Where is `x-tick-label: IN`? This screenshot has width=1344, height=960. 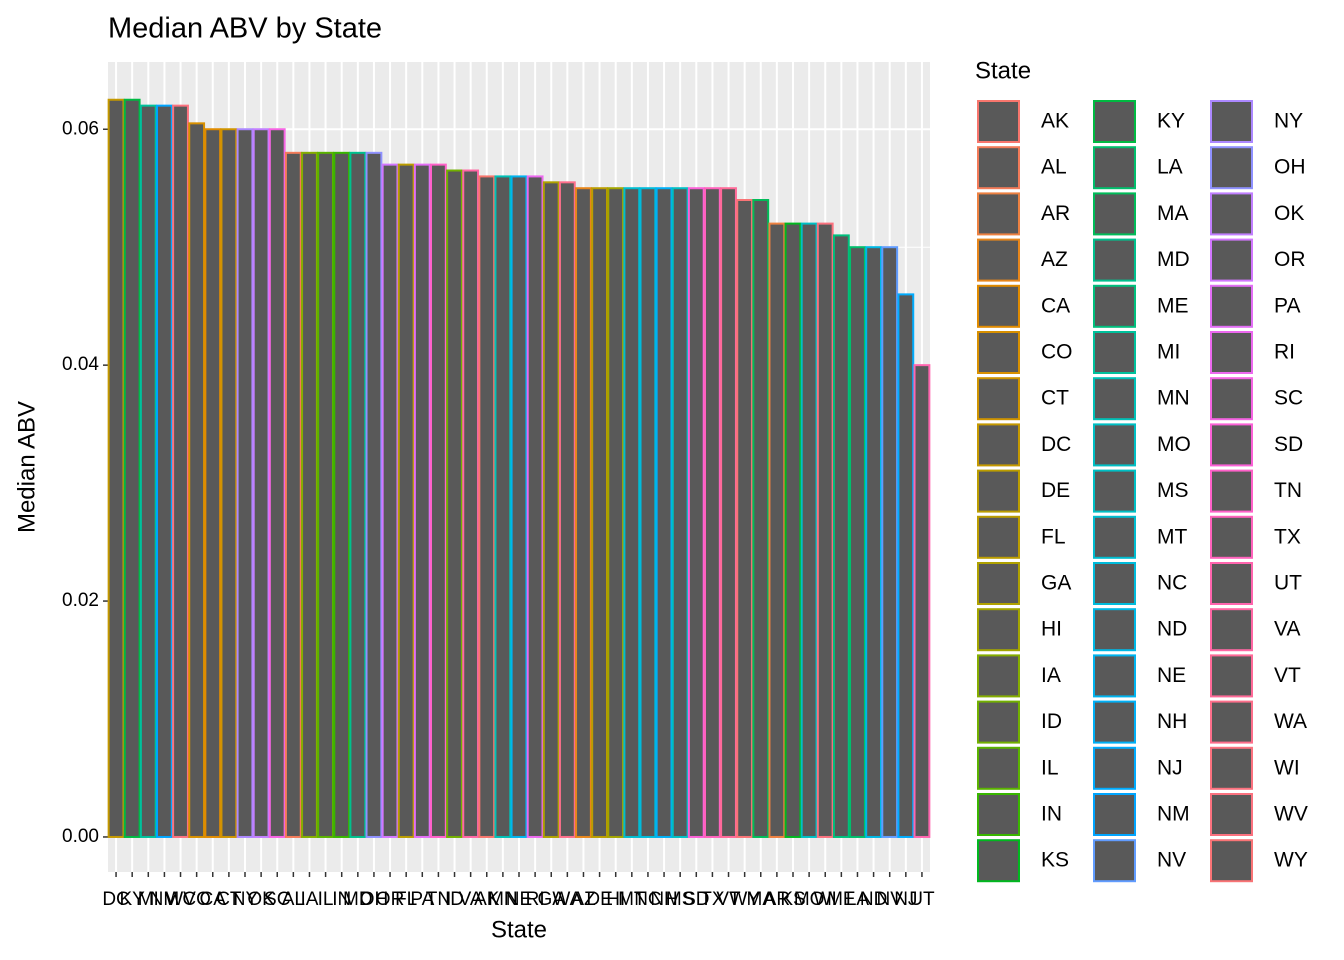 x-tick-label: IN is located at coordinates (341, 899).